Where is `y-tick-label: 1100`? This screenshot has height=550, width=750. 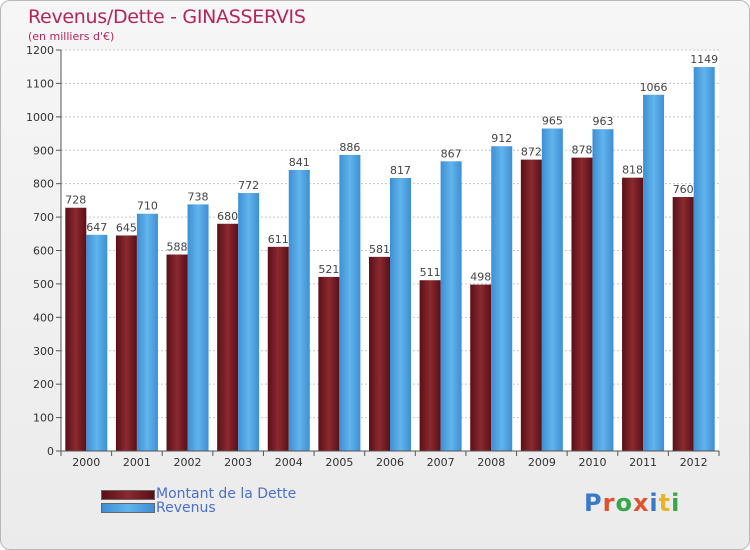 y-tick-label: 1100 is located at coordinates (40, 83).